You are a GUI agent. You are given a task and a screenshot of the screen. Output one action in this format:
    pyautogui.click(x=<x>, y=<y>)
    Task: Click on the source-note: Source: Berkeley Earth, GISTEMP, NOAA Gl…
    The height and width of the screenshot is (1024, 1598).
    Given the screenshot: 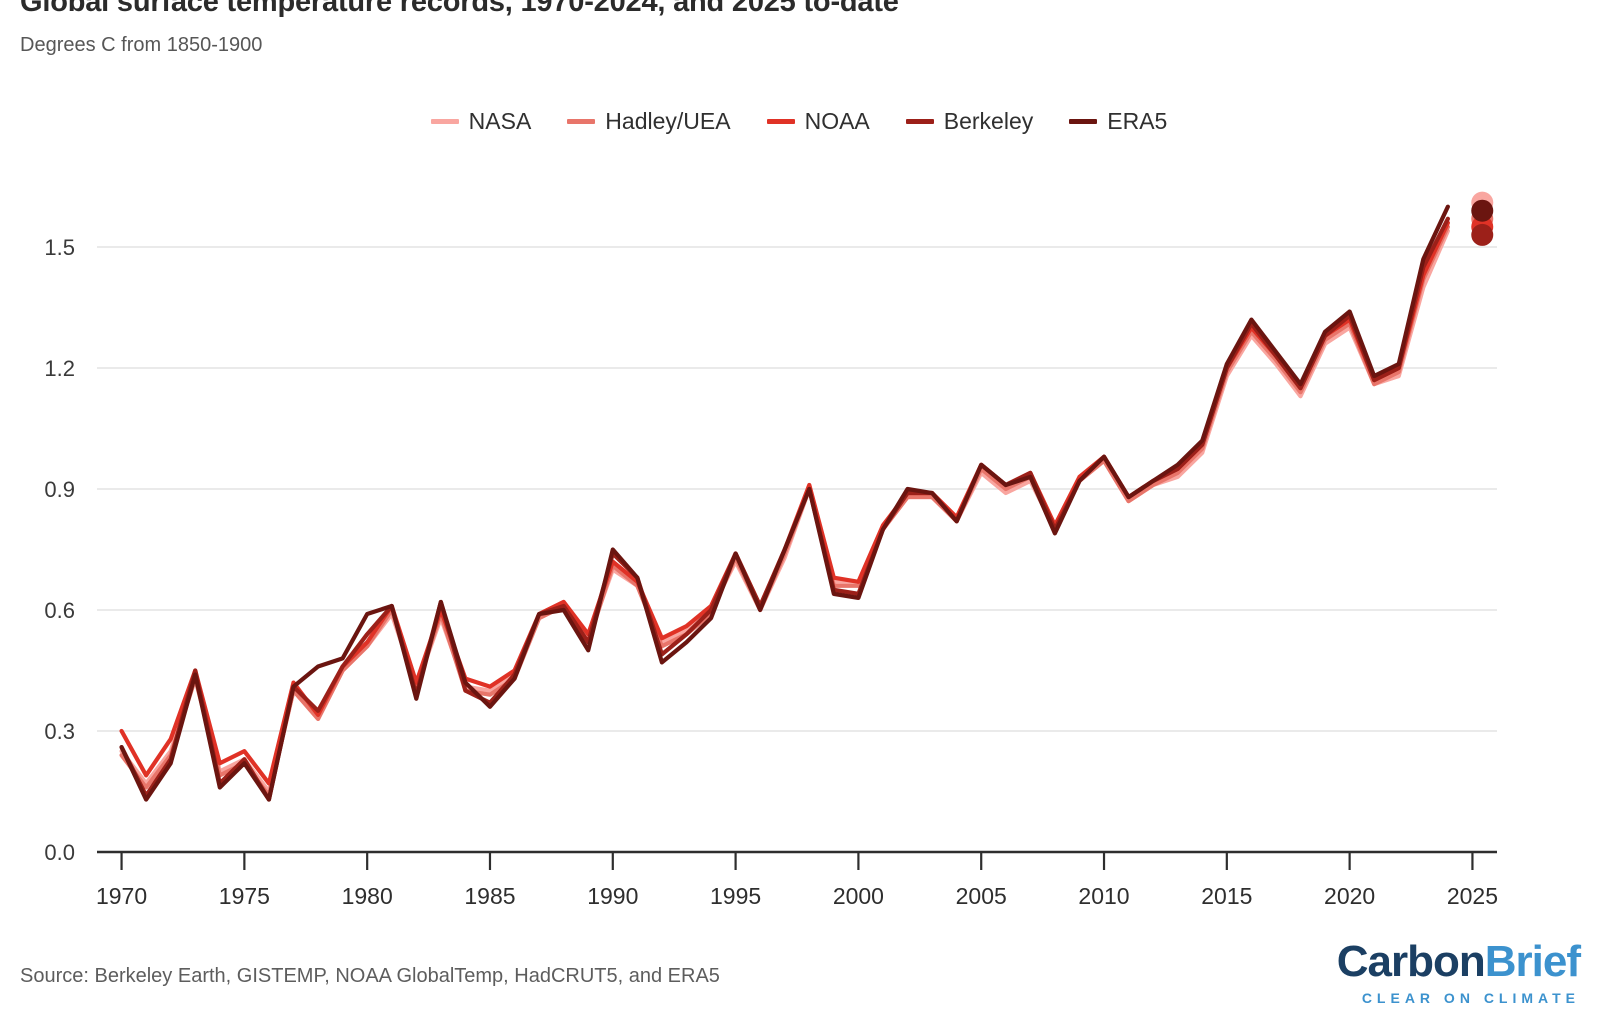 What is the action you would take?
    pyautogui.click(x=370, y=976)
    